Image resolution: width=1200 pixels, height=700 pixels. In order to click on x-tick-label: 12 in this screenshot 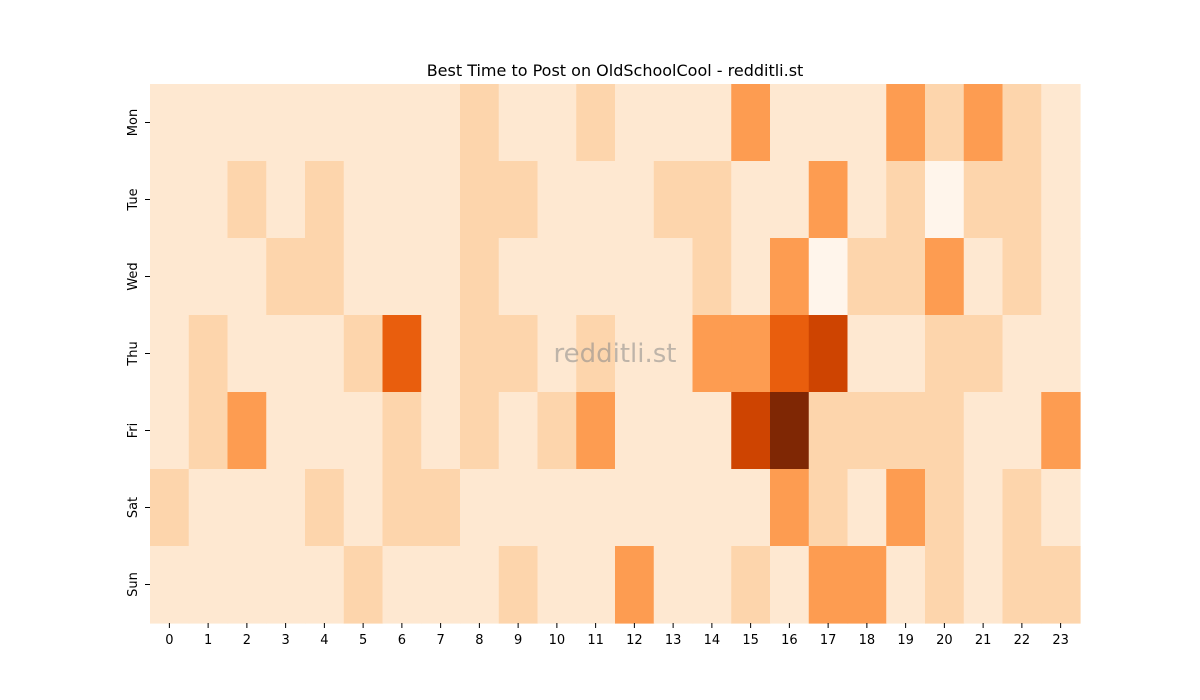, I will do `click(634, 640)`.